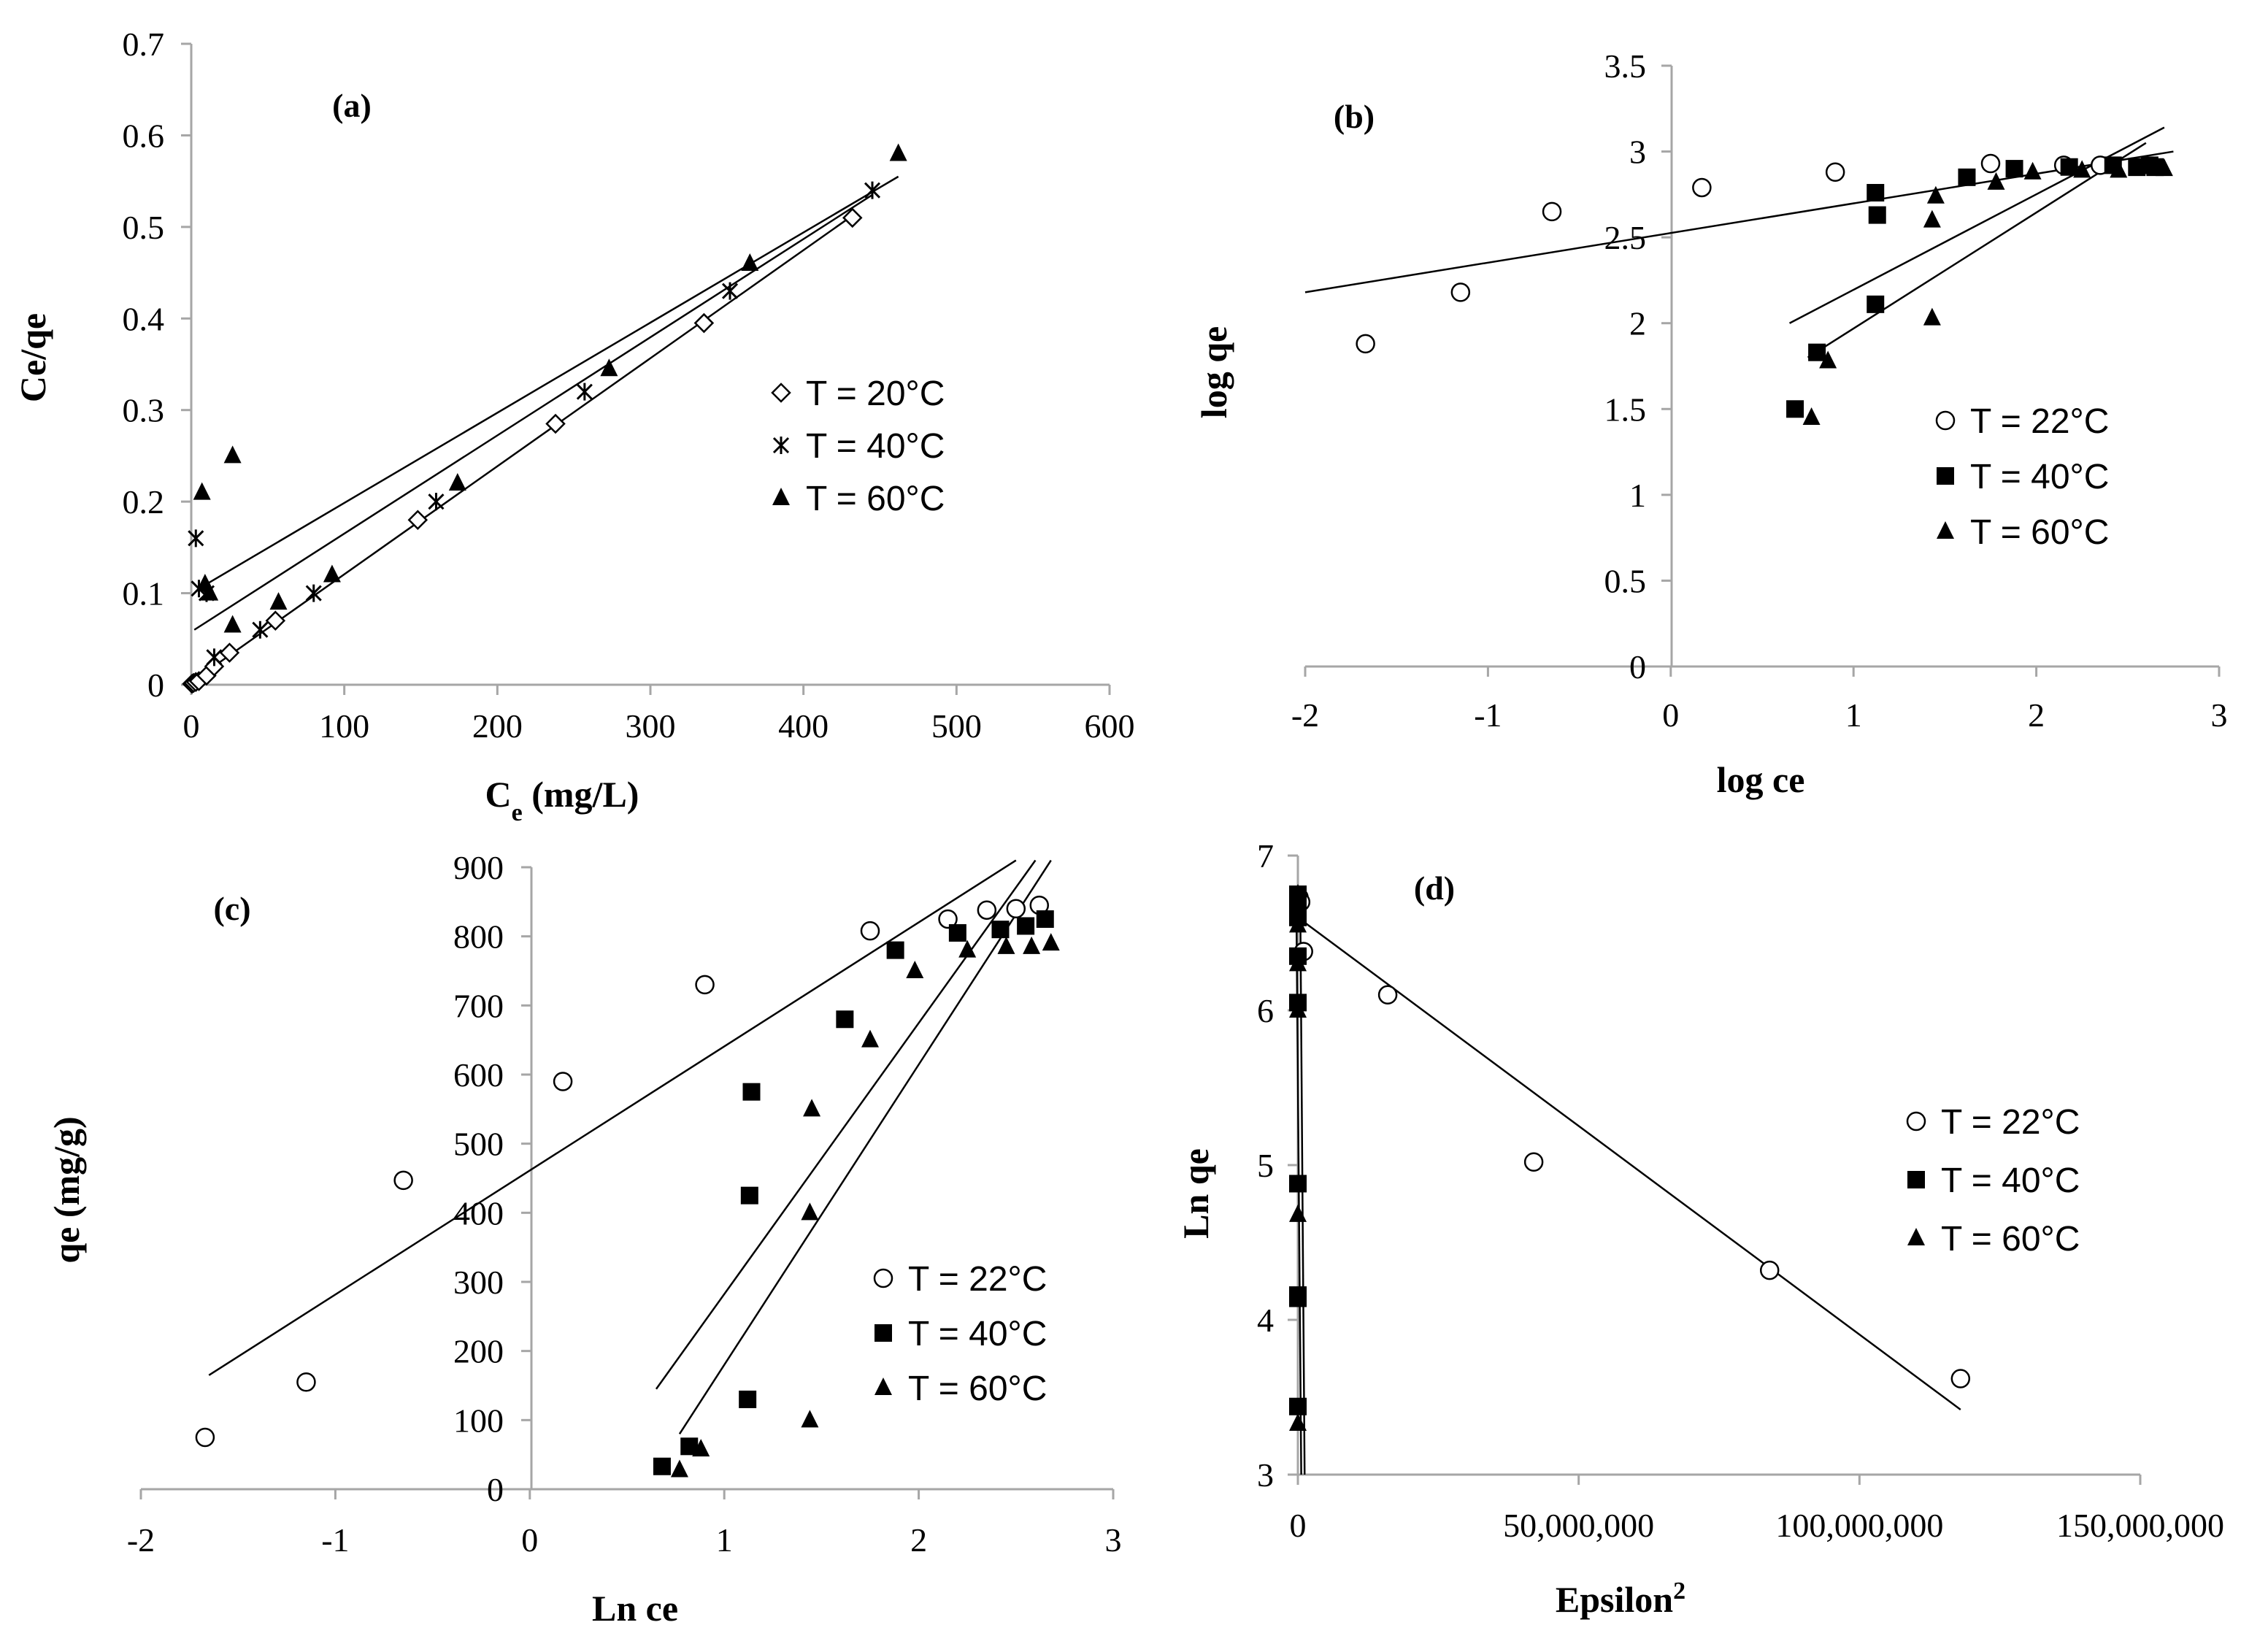 The image size is (2268, 1652). I want to click on y-tick-label: 500, so click(478, 1144).